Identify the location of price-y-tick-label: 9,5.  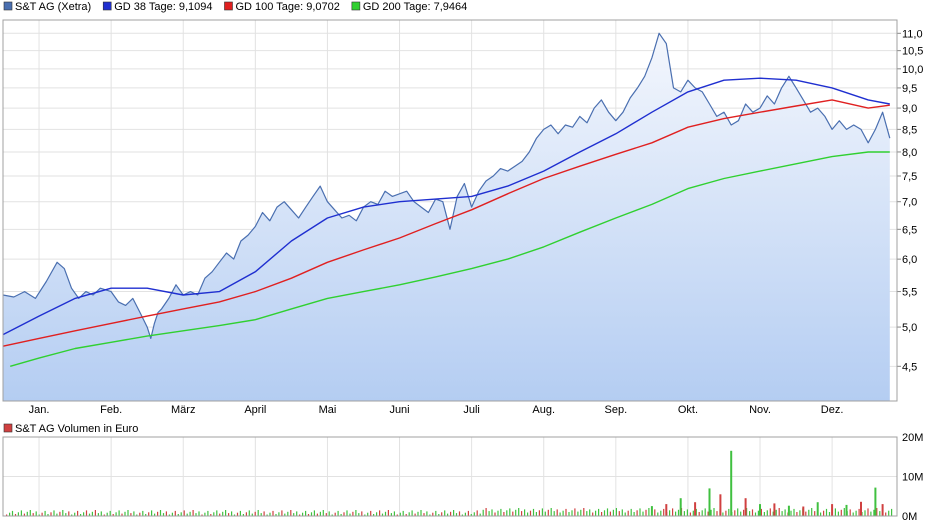
(909, 89).